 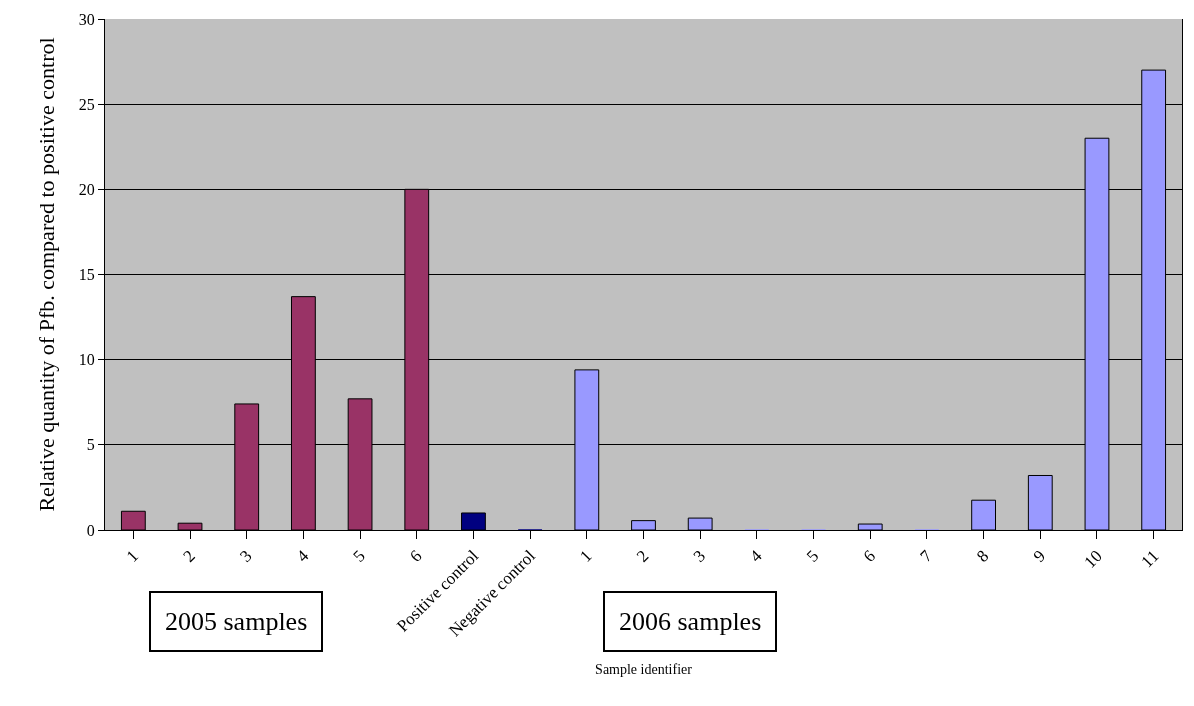 What do you see at coordinates (90, 445) in the screenshot?
I see `y-tick-label: 5` at bounding box center [90, 445].